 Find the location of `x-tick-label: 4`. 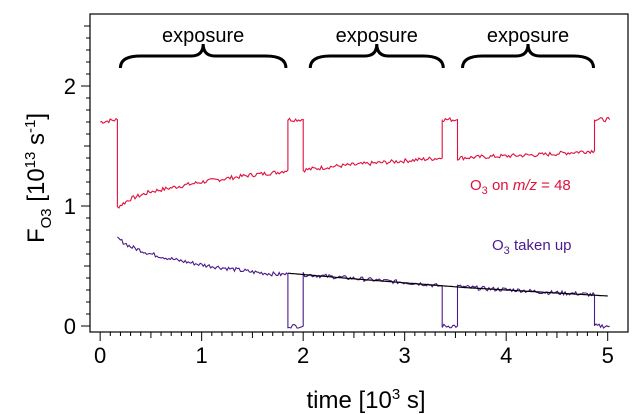

x-tick-label: 4 is located at coordinates (506, 355).